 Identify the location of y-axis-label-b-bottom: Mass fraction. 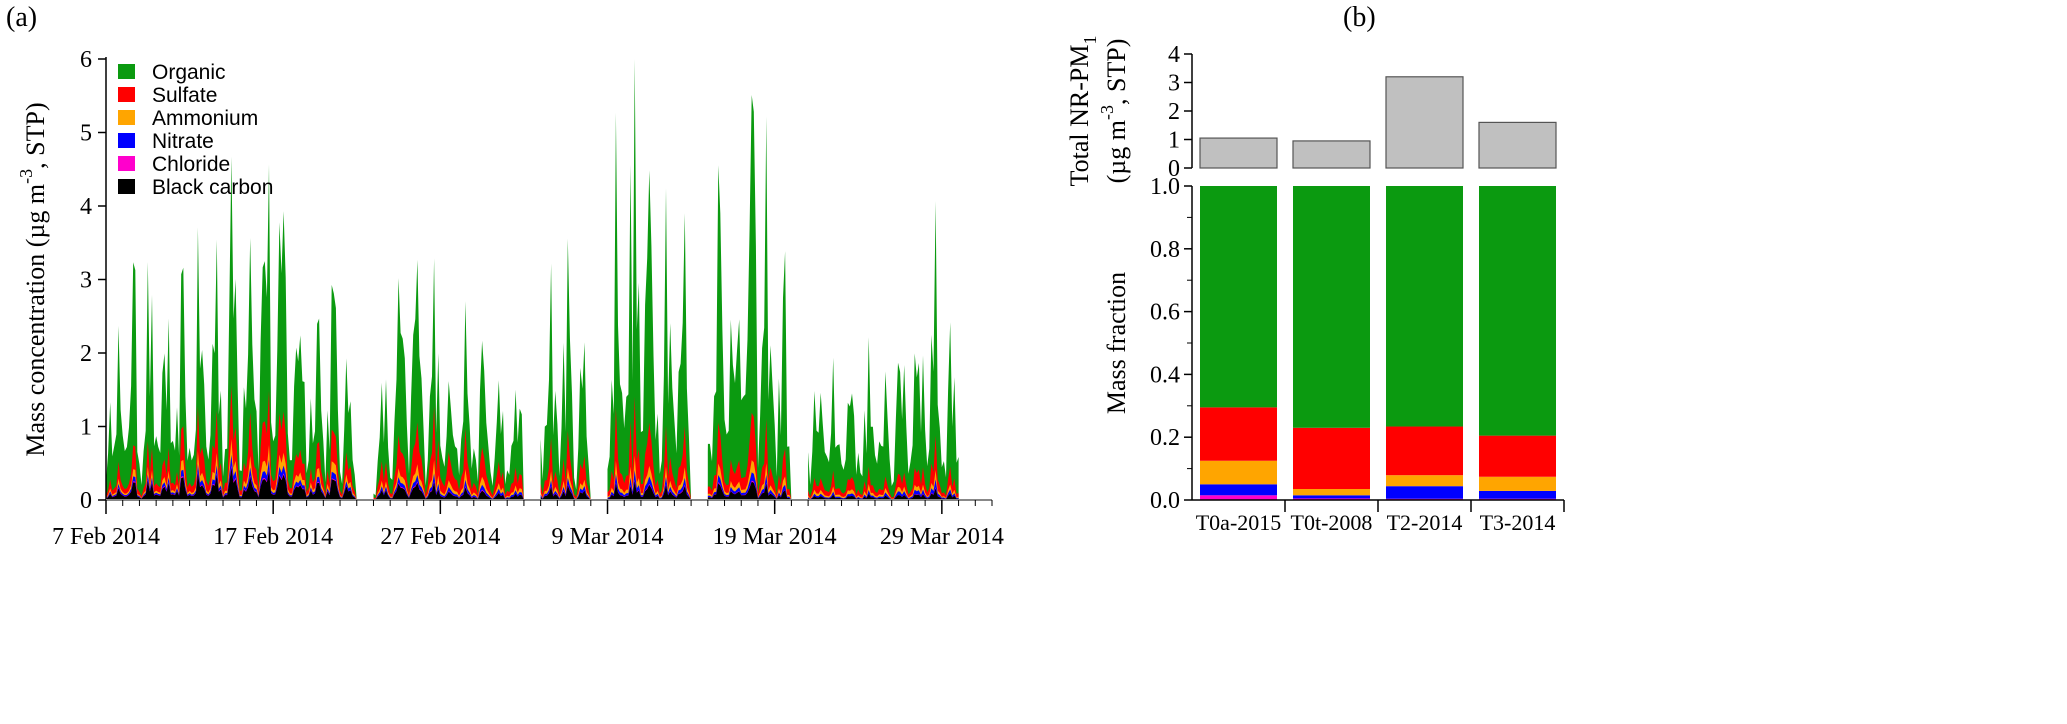
(1116, 343).